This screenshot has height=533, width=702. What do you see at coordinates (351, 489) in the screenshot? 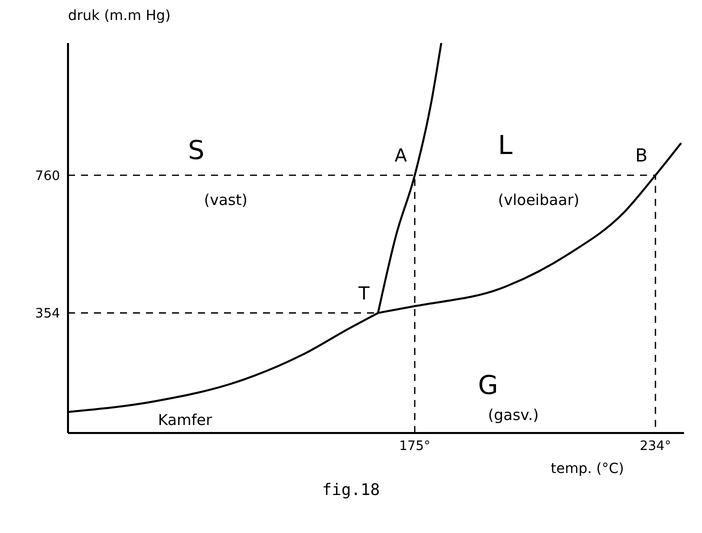
I see `caption: fig.18` at bounding box center [351, 489].